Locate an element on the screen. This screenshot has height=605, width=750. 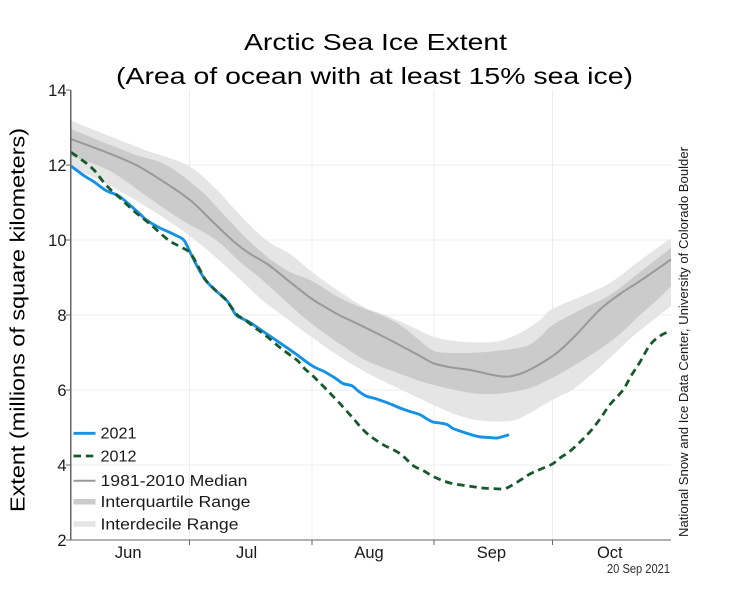
svg-text: 2021 is located at coordinates (119, 434).